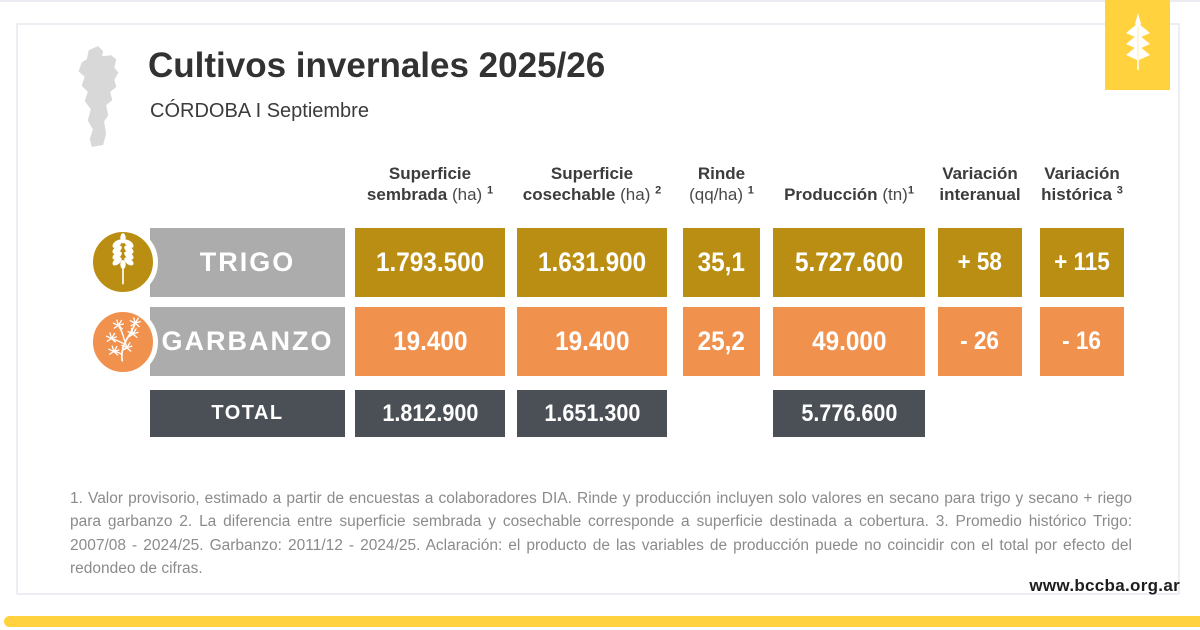  What do you see at coordinates (980, 341) in the screenshot?
I see `garbanzo-variacion-interanual-cell: - 26` at bounding box center [980, 341].